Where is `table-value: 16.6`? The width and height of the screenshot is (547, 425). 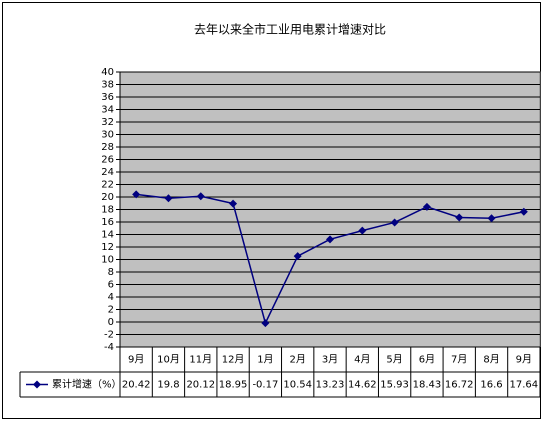
table-value: 16.6 is located at coordinates (491, 385).